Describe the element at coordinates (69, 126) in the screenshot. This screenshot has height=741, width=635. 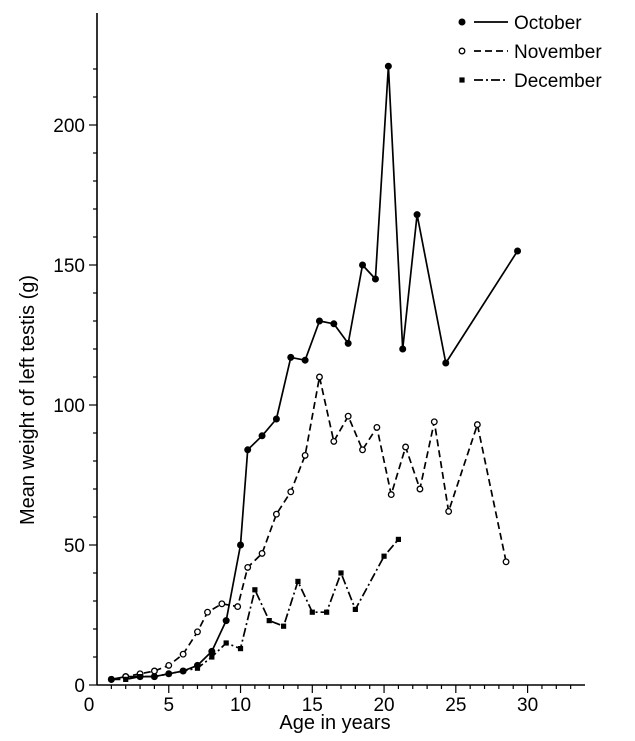
I see `y-tick-label: 200` at that location.